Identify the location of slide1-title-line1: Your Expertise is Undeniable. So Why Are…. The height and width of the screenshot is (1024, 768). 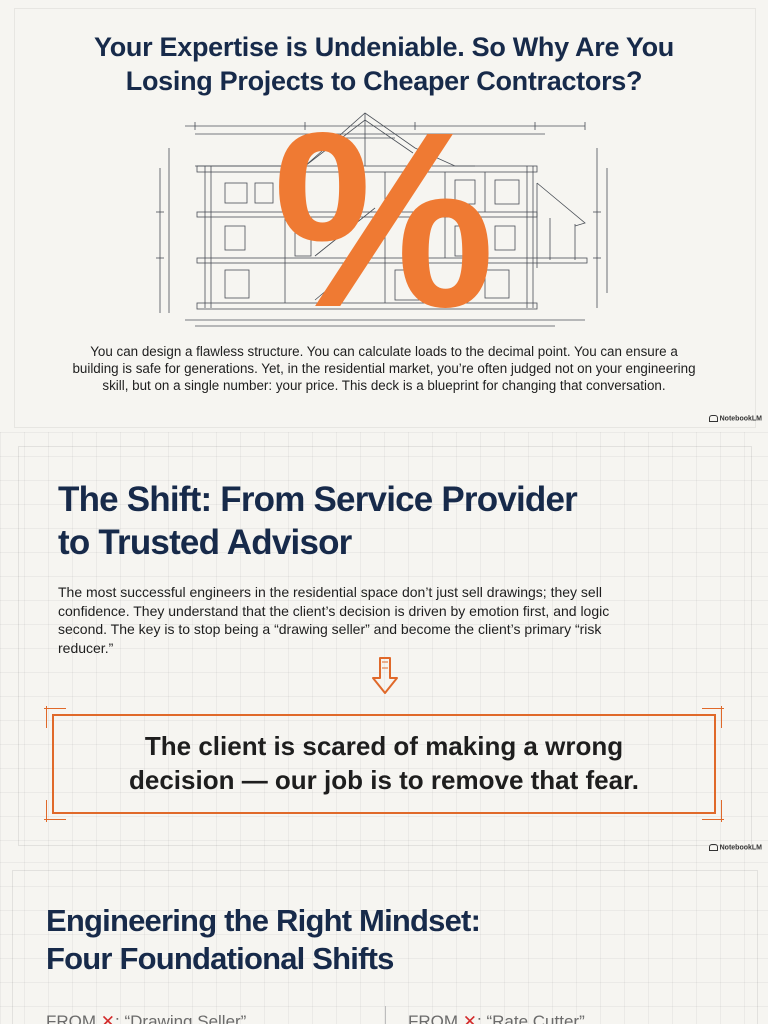
(384, 47).